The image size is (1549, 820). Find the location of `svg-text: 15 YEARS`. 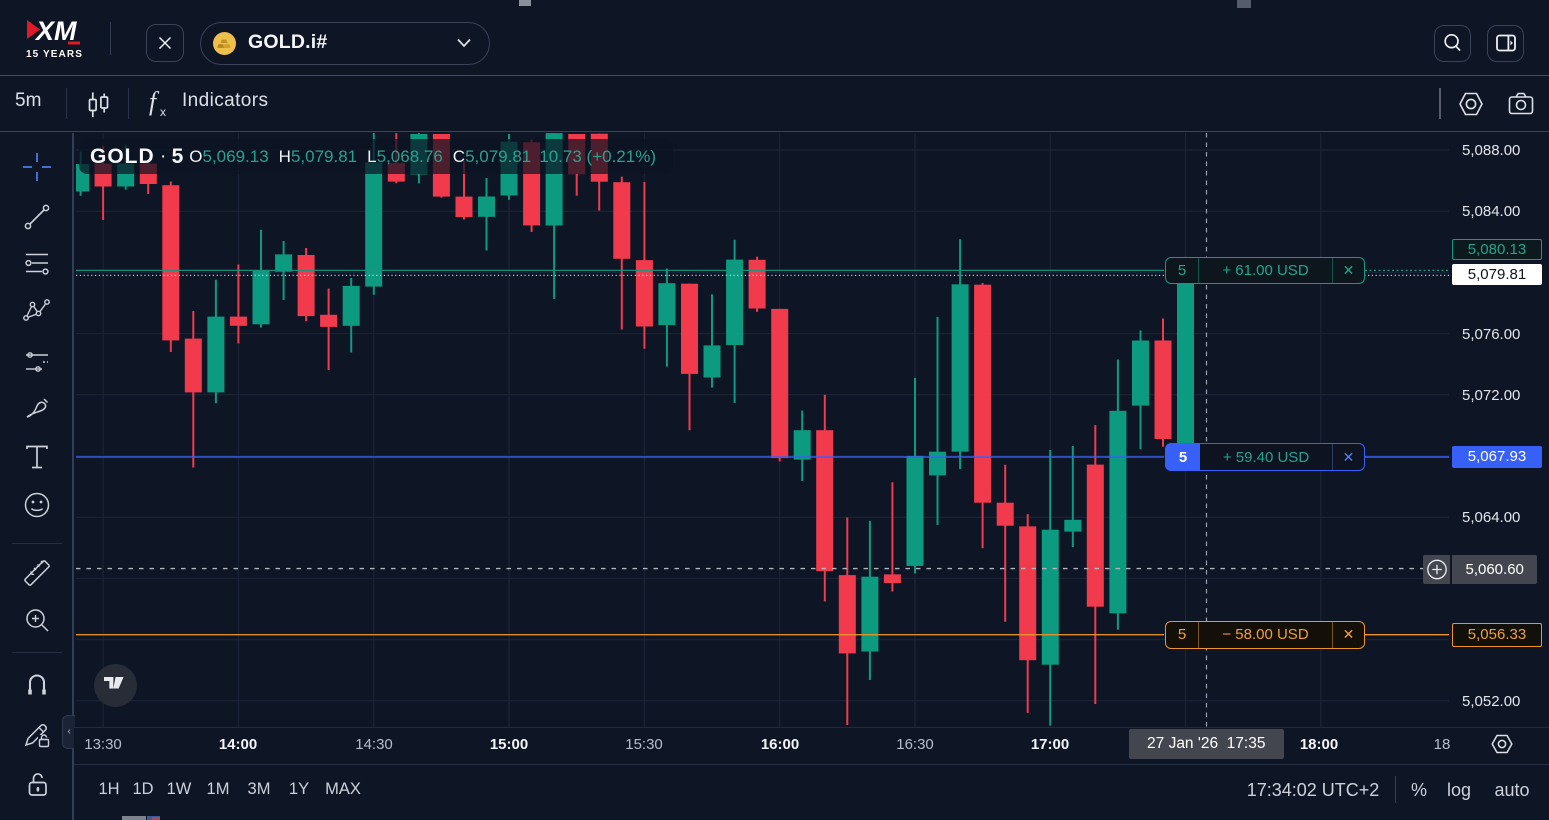

svg-text: 15 YEARS is located at coordinates (54, 54).